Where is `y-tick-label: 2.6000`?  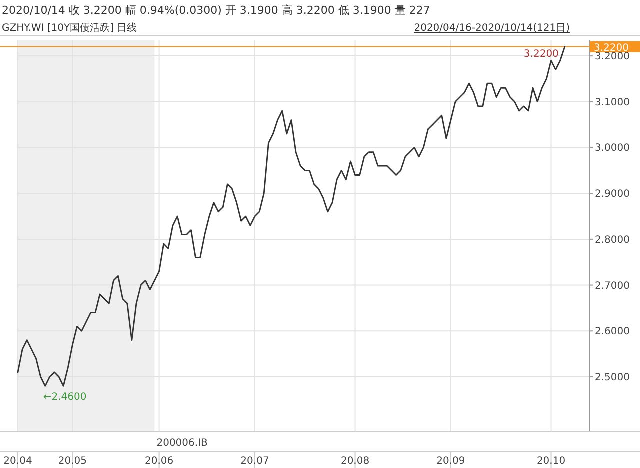 y-tick-label: 2.6000 is located at coordinates (612, 332).